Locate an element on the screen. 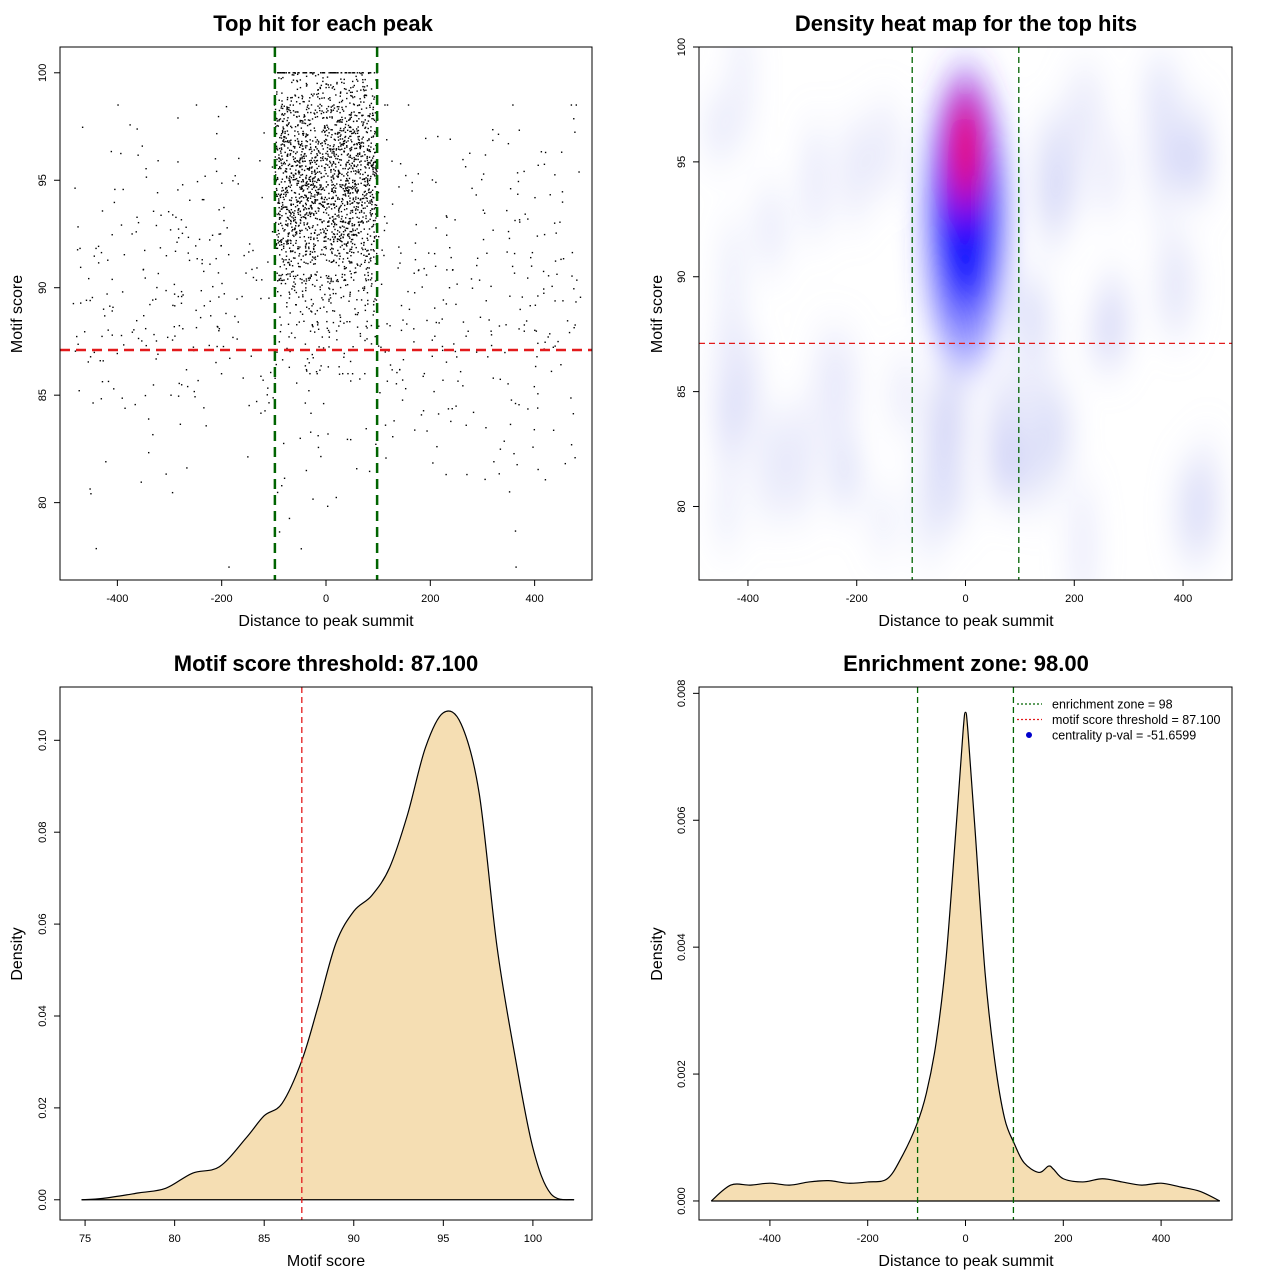 The width and height of the screenshot is (1280, 1280). score-density-fill is located at coordinates (328, 955).